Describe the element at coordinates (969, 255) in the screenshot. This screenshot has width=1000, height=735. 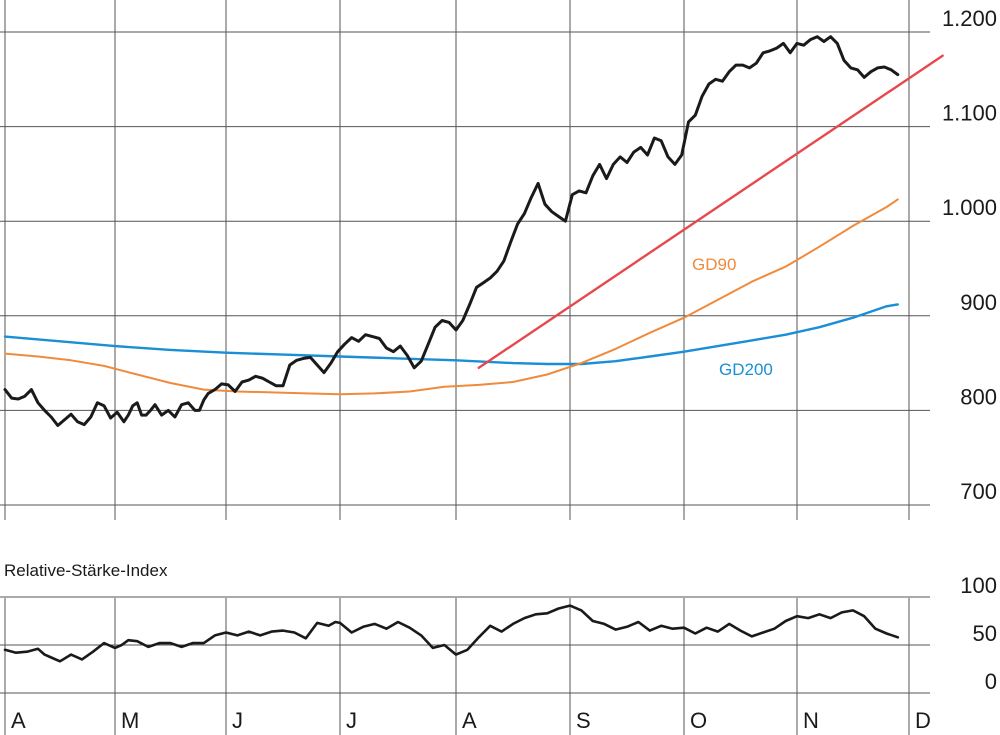
I see `main-y-axis-labels: 700 800 900 1.000 1.100 1.200` at that location.